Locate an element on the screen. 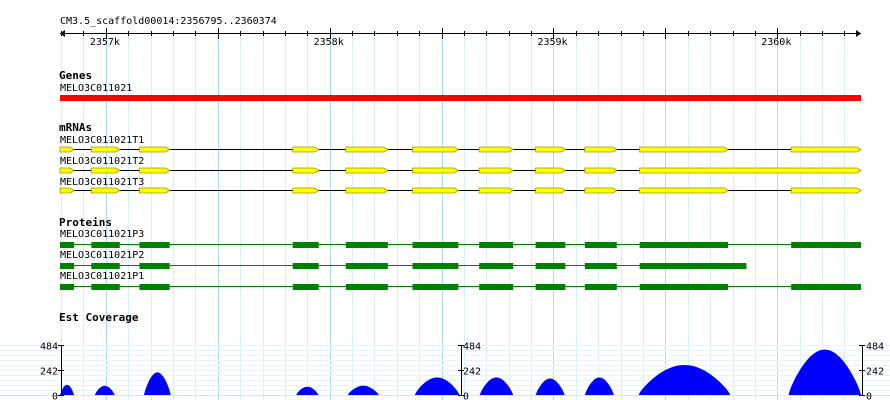  gene-label: MELO3C011021 is located at coordinates (96, 88).